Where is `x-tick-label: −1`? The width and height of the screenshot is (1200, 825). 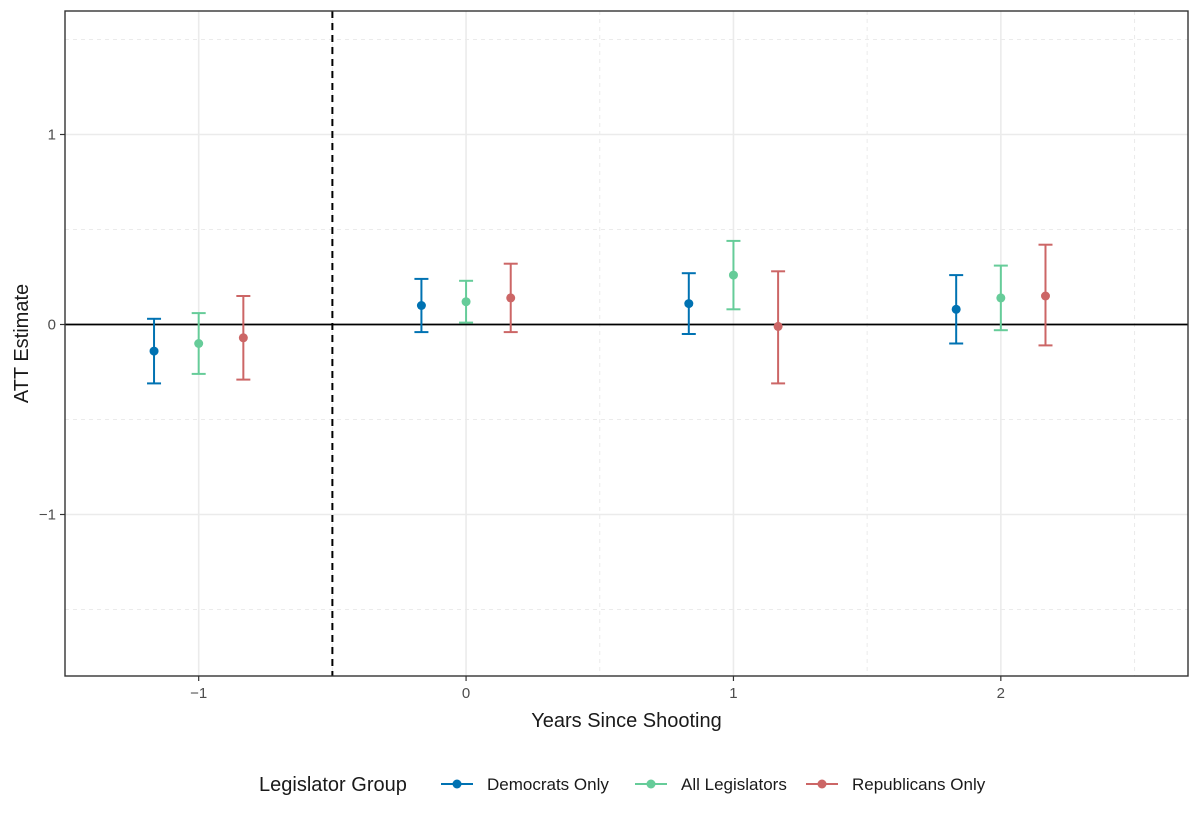 x-tick-label: −1 is located at coordinates (198, 693).